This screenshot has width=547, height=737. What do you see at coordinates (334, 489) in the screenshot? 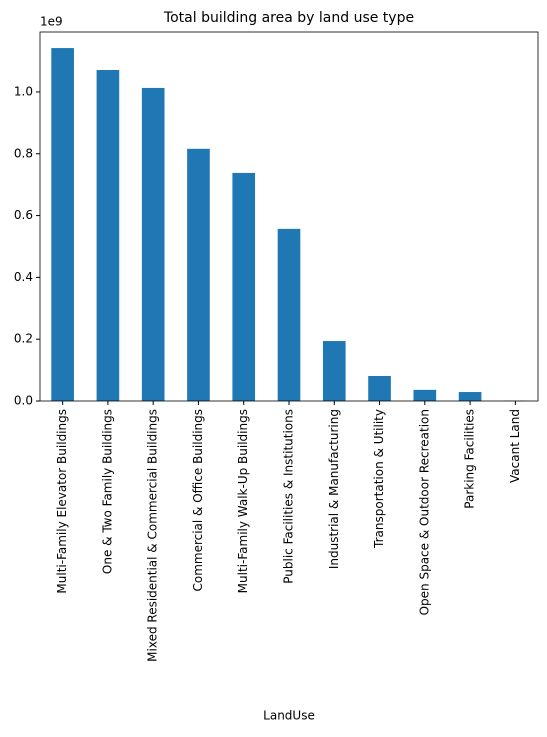
I see `x-tick-label: Industrial & Manufacturing` at bounding box center [334, 489].